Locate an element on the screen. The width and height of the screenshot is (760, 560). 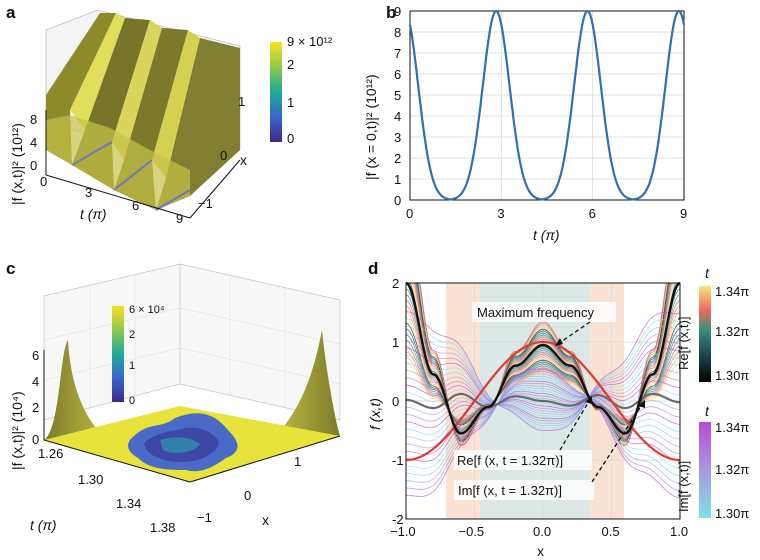
panel-a-ttick-6: 6 is located at coordinates (135, 205).